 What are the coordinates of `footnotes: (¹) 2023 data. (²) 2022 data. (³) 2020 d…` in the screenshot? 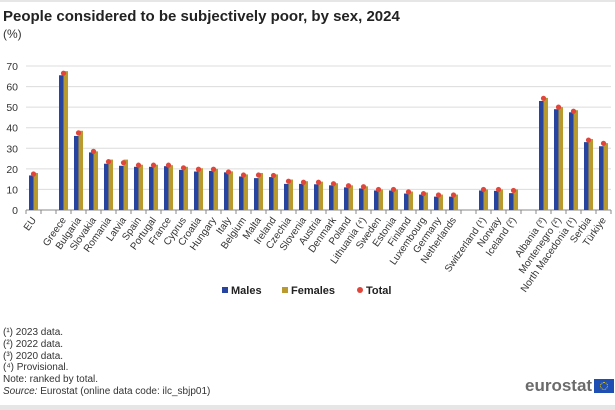 It's located at (106, 362).